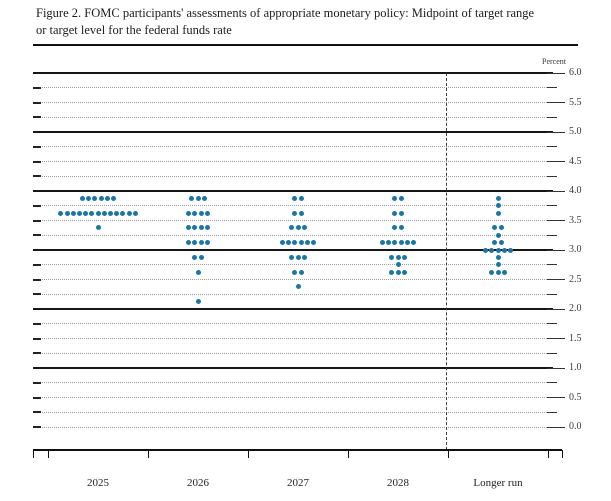 Image resolution: width=611 pixels, height=501 pixels. What do you see at coordinates (293, 132) in the screenshot?
I see `gridline-solid-5.00` at bounding box center [293, 132].